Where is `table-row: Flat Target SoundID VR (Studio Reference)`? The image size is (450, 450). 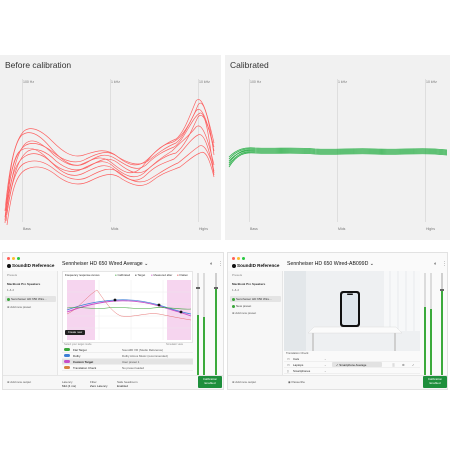 table-row: Flat Target SoundID VR (Studio Reference) is located at coordinates (127, 350).